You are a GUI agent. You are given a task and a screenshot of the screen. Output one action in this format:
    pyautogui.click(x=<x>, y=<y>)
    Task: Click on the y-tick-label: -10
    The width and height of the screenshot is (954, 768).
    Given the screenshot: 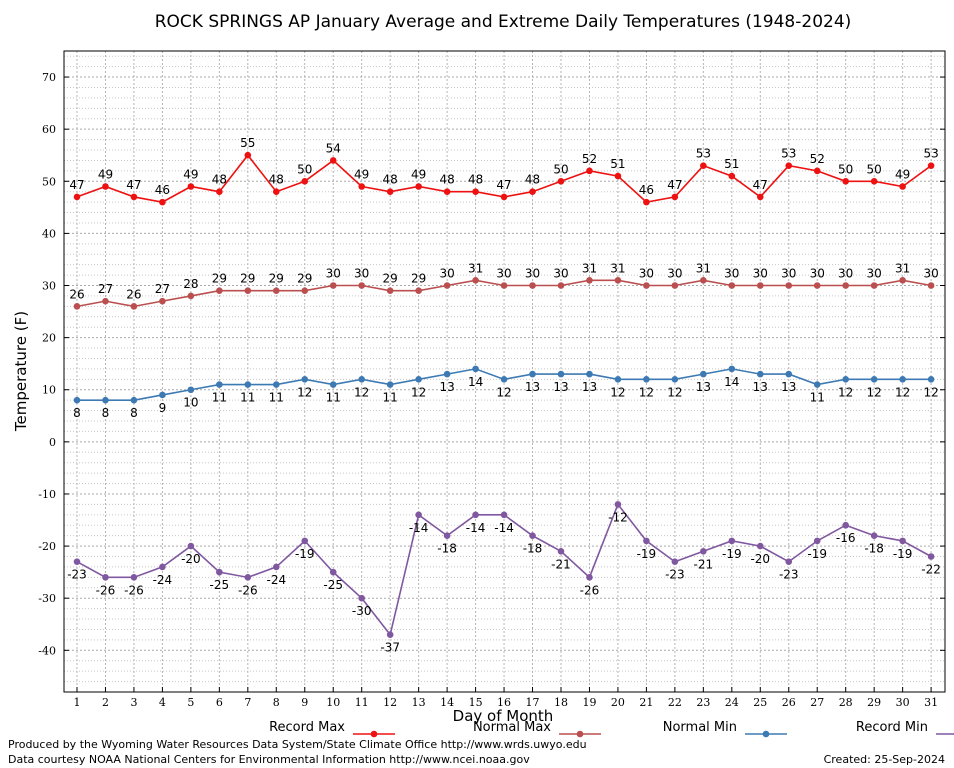 What is the action you would take?
    pyautogui.click(x=47, y=494)
    